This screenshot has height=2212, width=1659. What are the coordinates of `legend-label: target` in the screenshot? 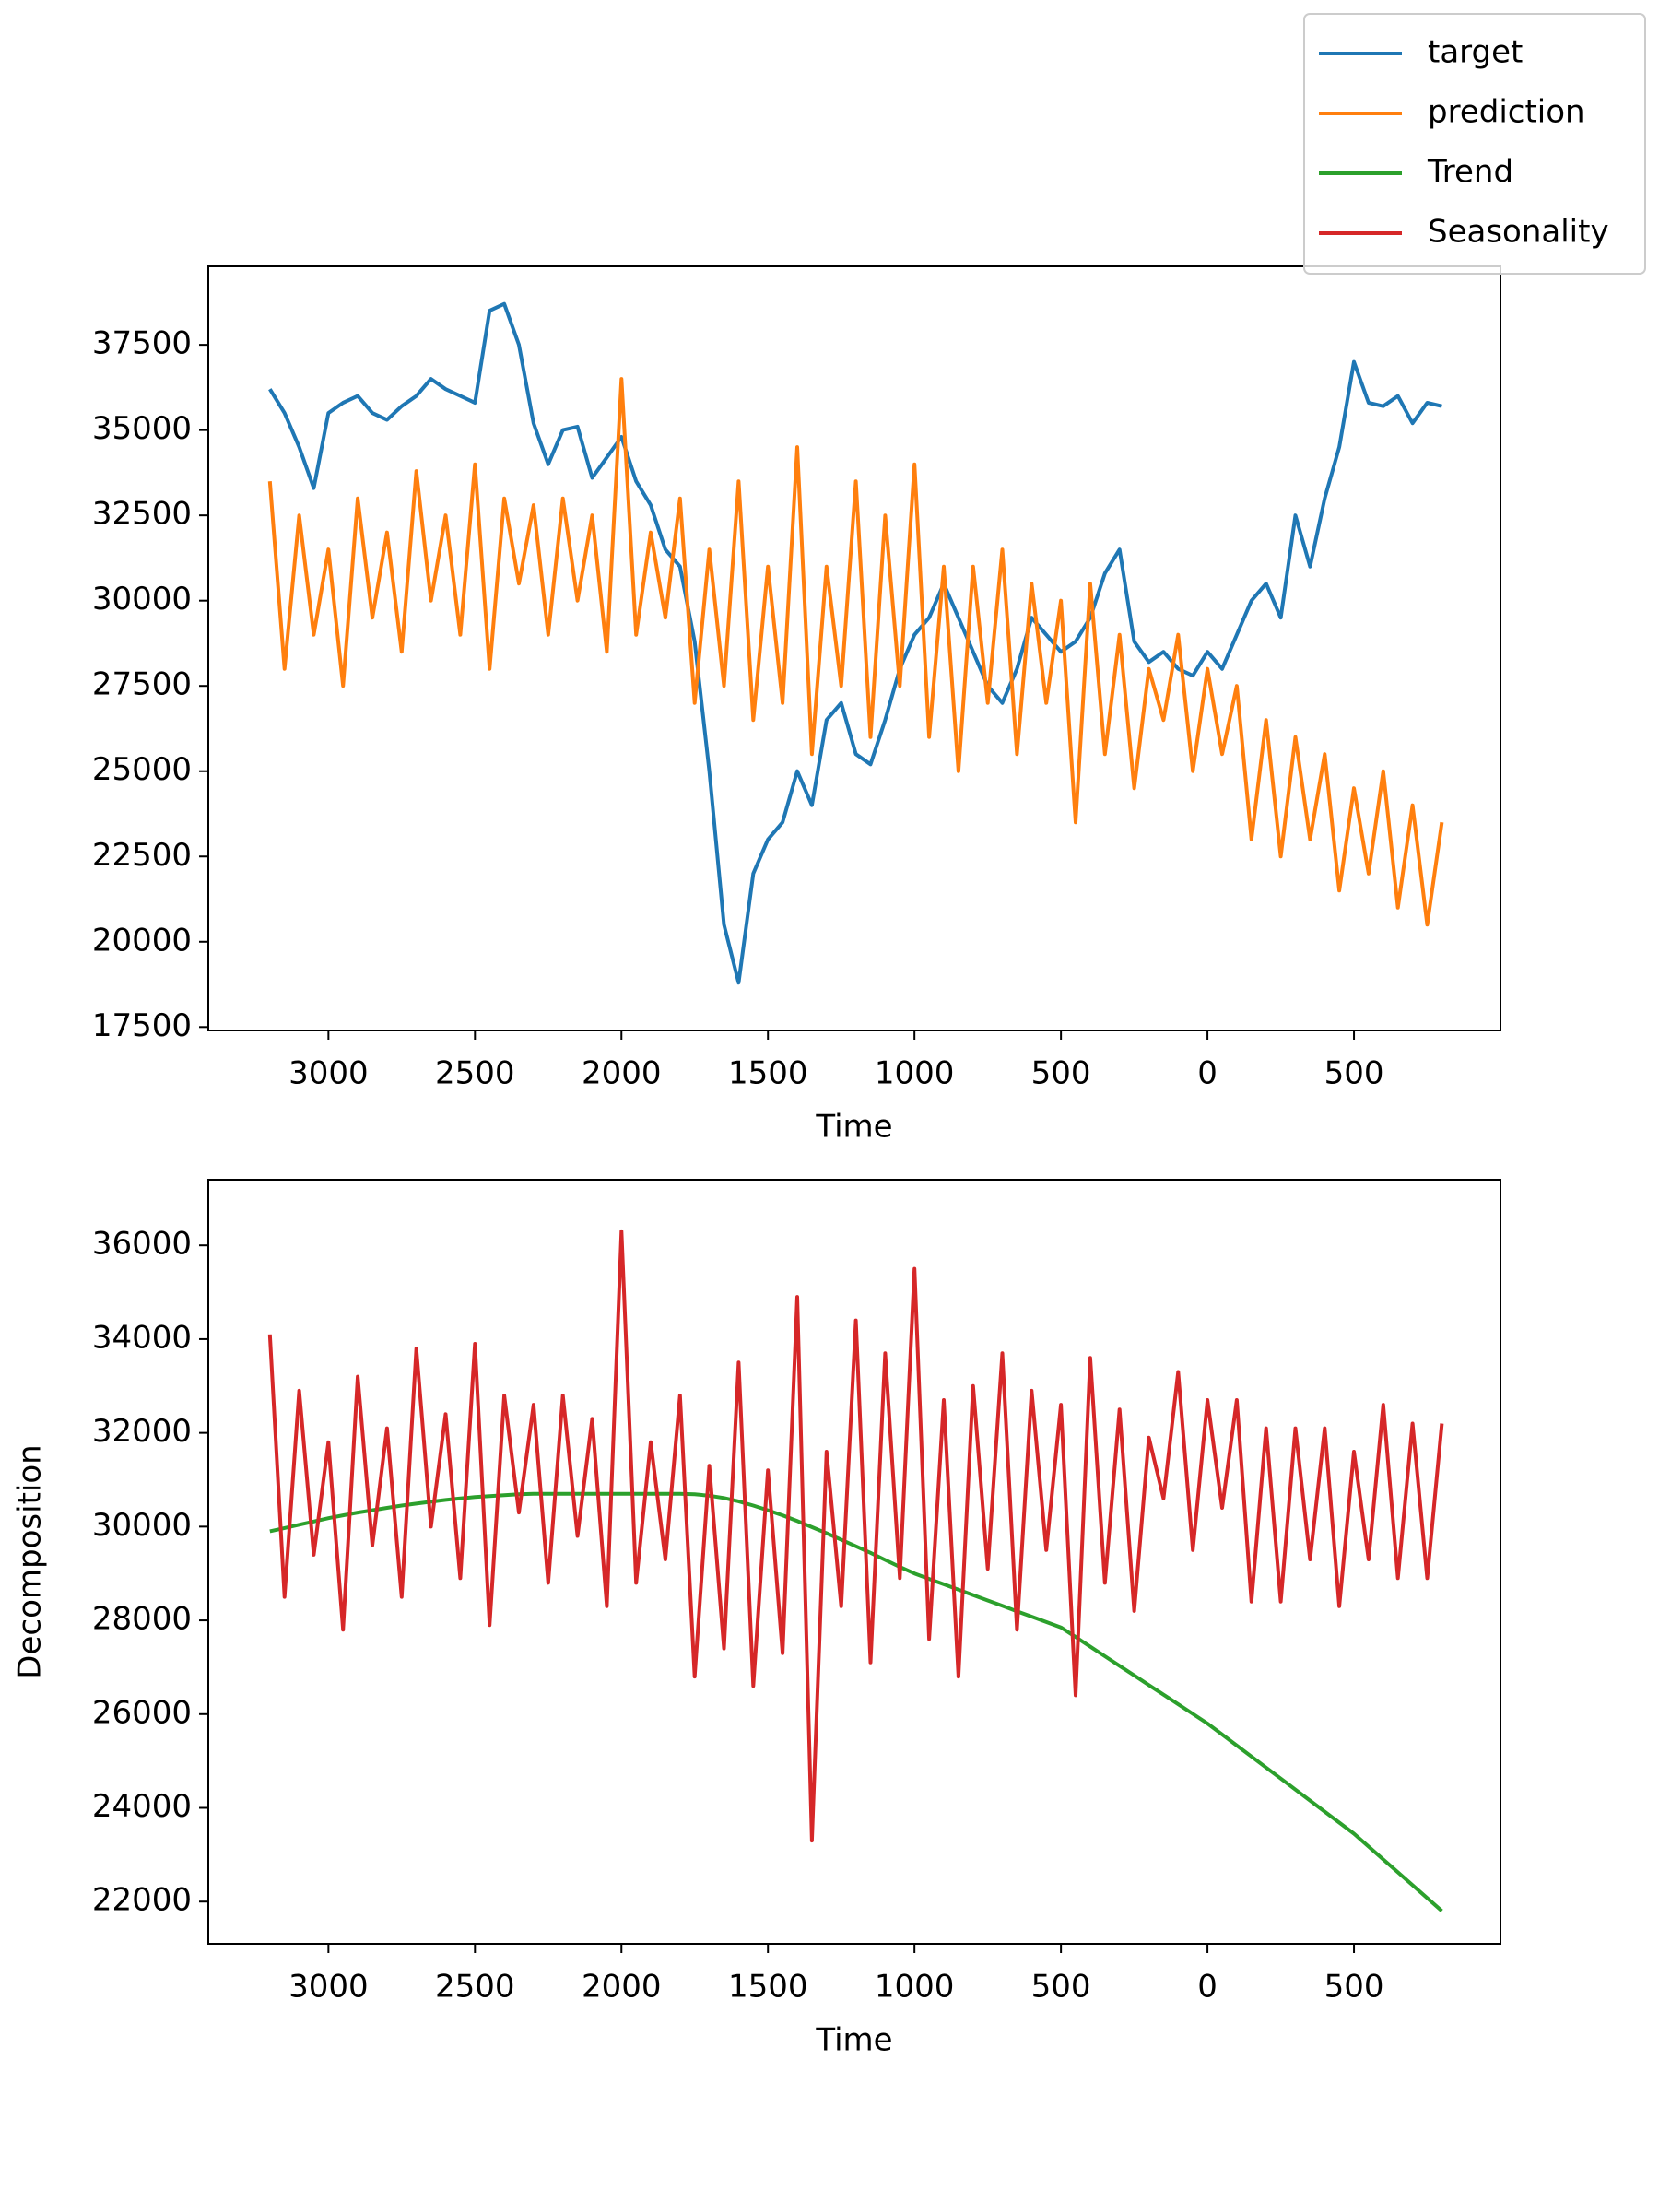 It's located at (1475, 52).